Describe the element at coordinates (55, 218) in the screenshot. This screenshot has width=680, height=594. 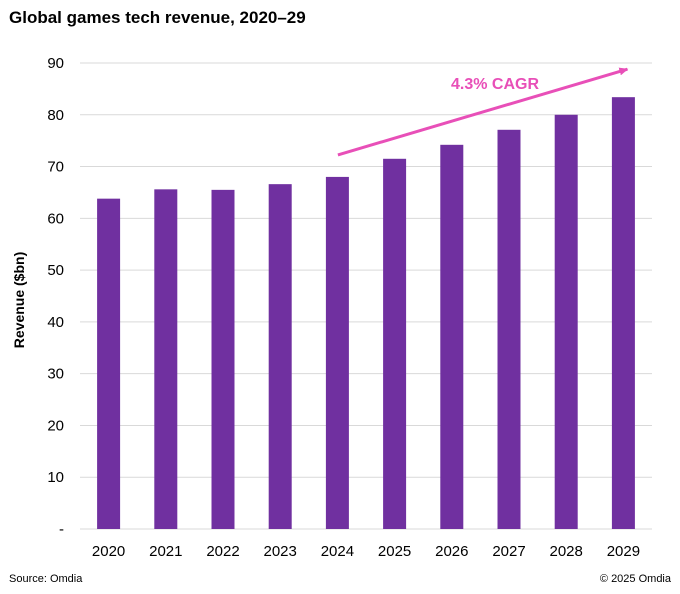
I see `y-tick-label: 60` at that location.